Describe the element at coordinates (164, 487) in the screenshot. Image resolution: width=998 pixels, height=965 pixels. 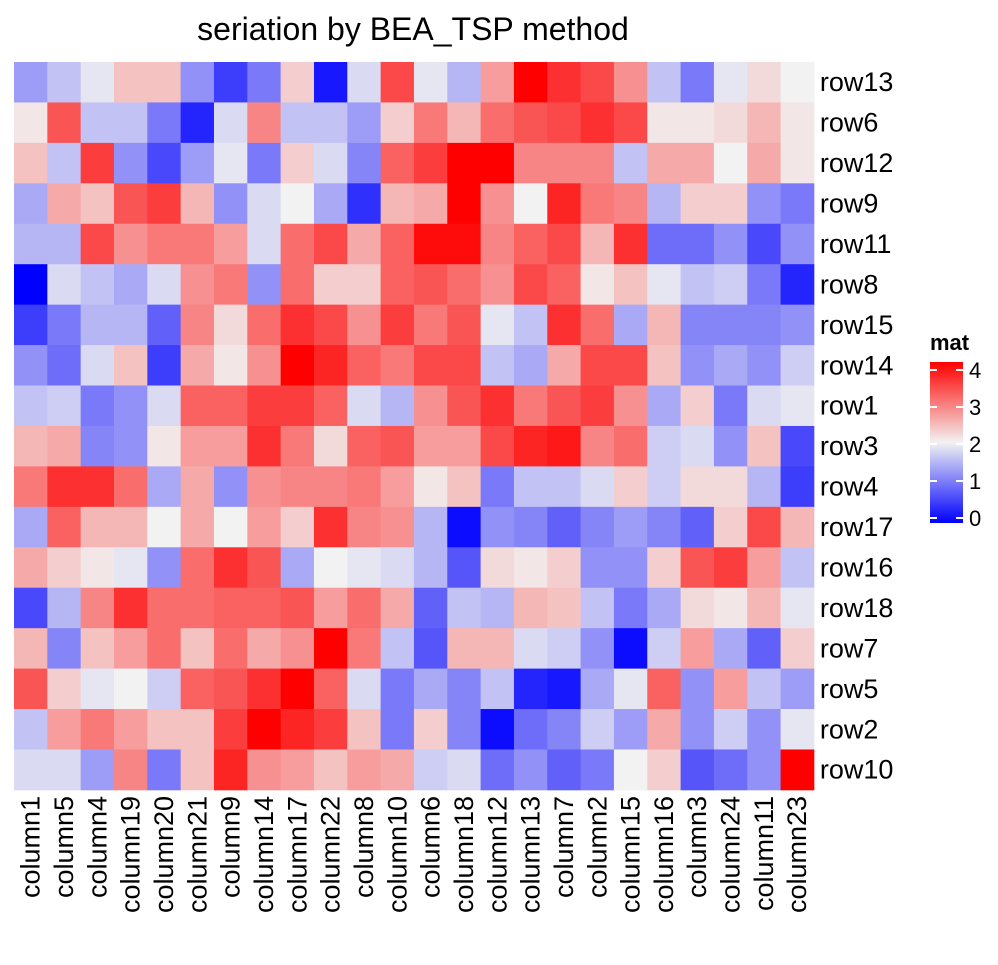
I see `heatmap-cell-row4-column20` at that location.